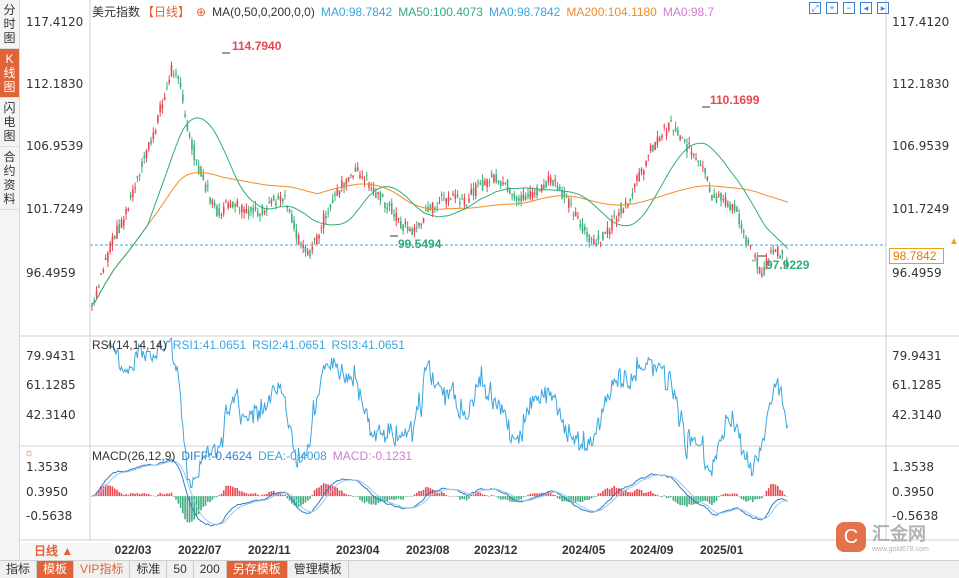  I want to click on fullscreen-icon: ⤢, so click(815, 8).